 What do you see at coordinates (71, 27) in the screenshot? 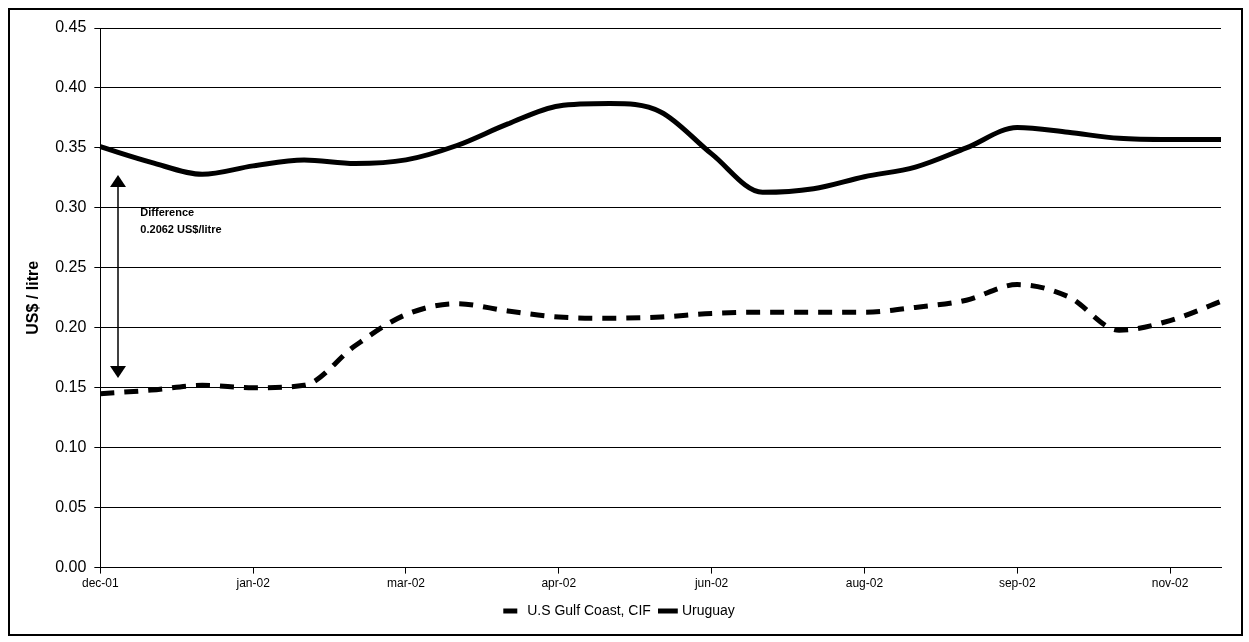
I see `y-tick-label: 0.45` at bounding box center [71, 27].